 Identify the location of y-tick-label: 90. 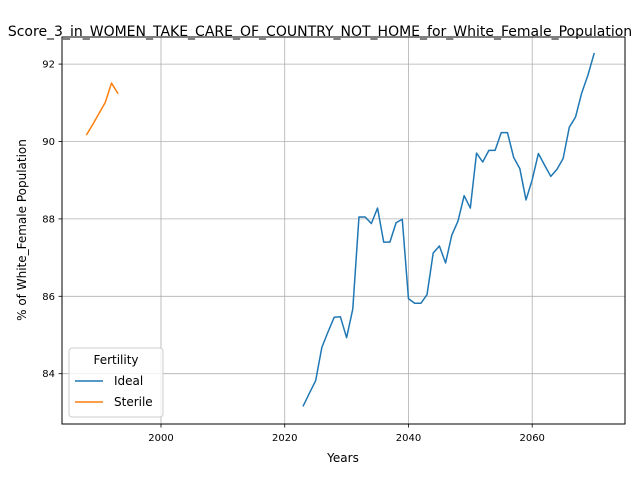
(48, 142).